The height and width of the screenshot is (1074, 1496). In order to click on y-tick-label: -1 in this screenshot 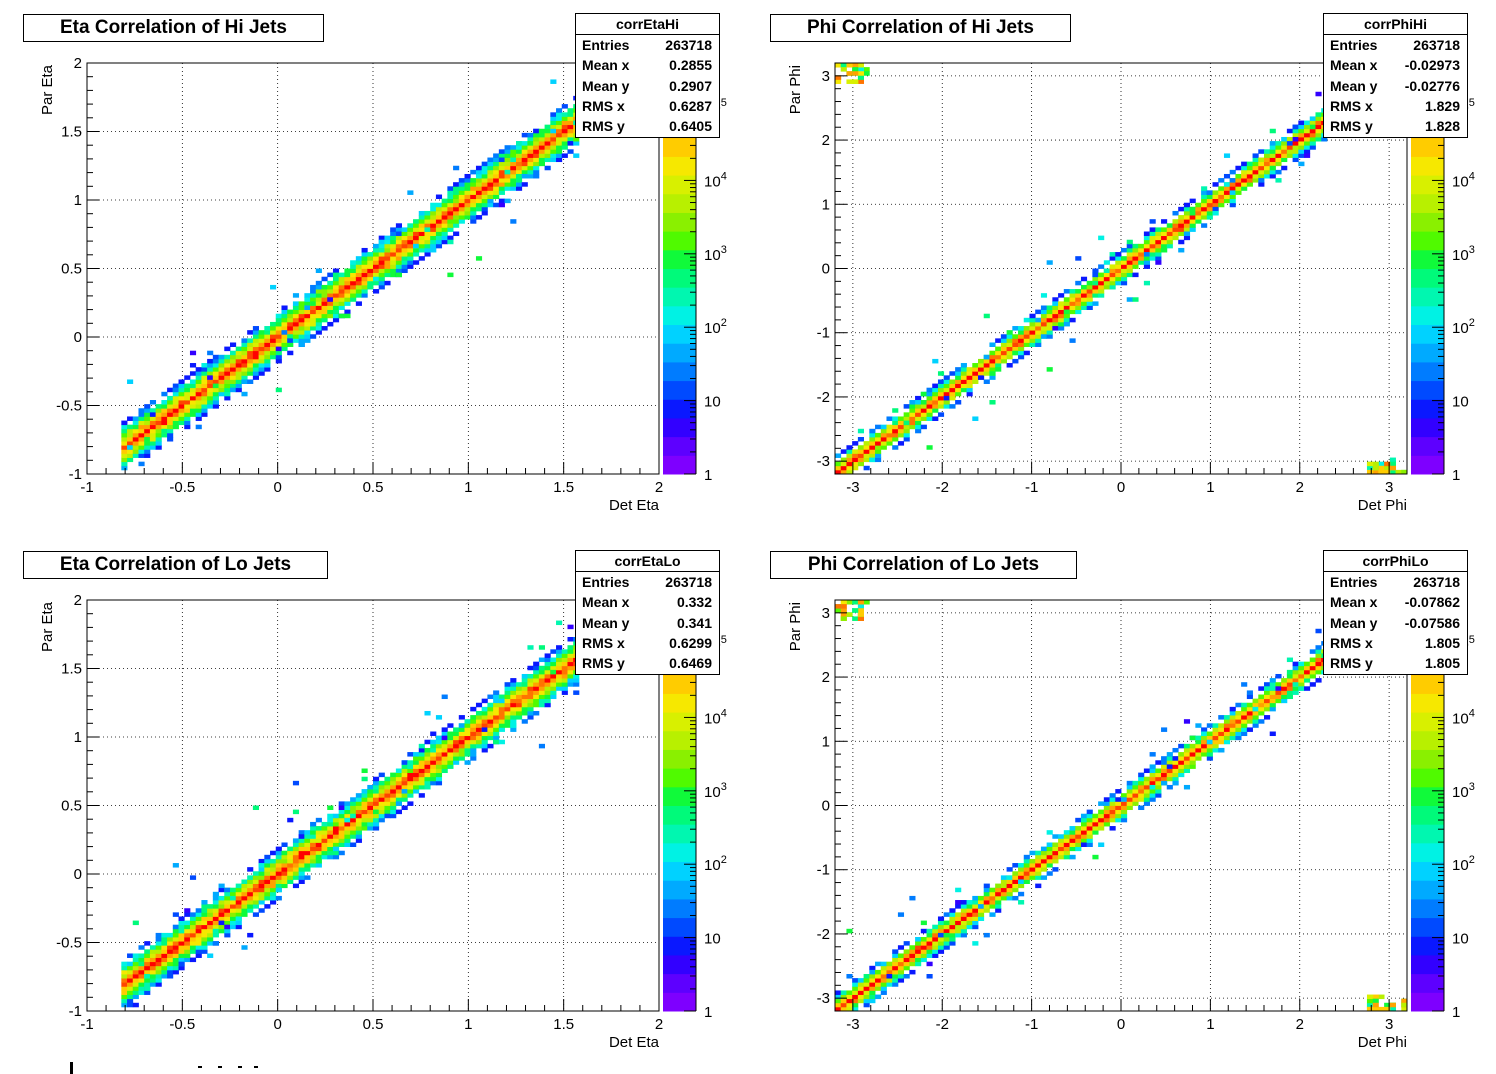, I will do `click(75, 474)`.